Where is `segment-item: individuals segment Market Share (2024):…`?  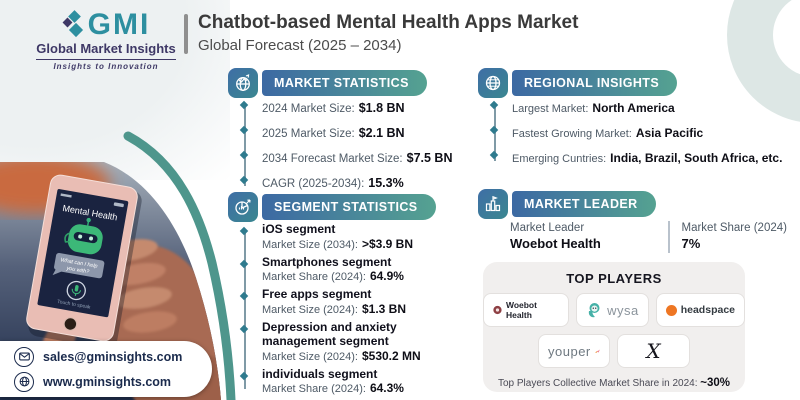 segment-item: individuals segment Market Share (2024):… is located at coordinates (368, 382).